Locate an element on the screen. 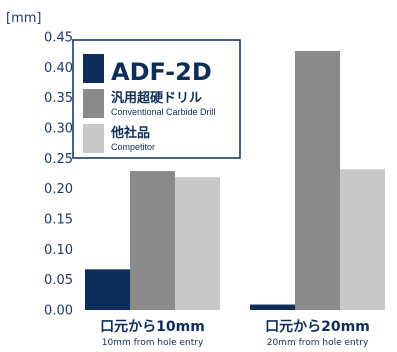  legend-sublabel-competitor: Competitor is located at coordinates (133, 147).